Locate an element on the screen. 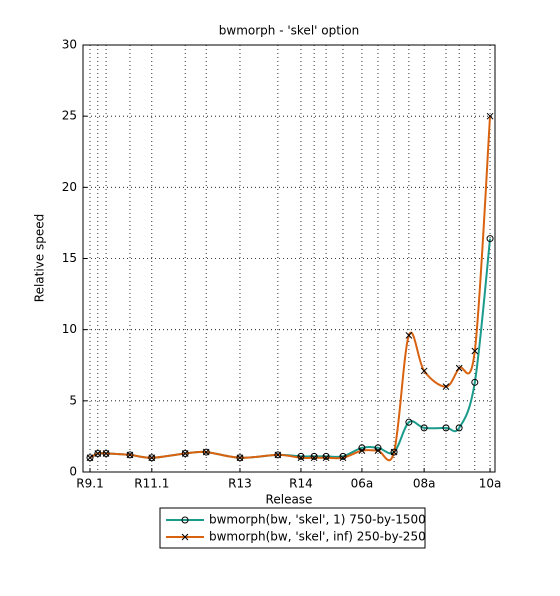  legend-box is located at coordinates (292, 528).